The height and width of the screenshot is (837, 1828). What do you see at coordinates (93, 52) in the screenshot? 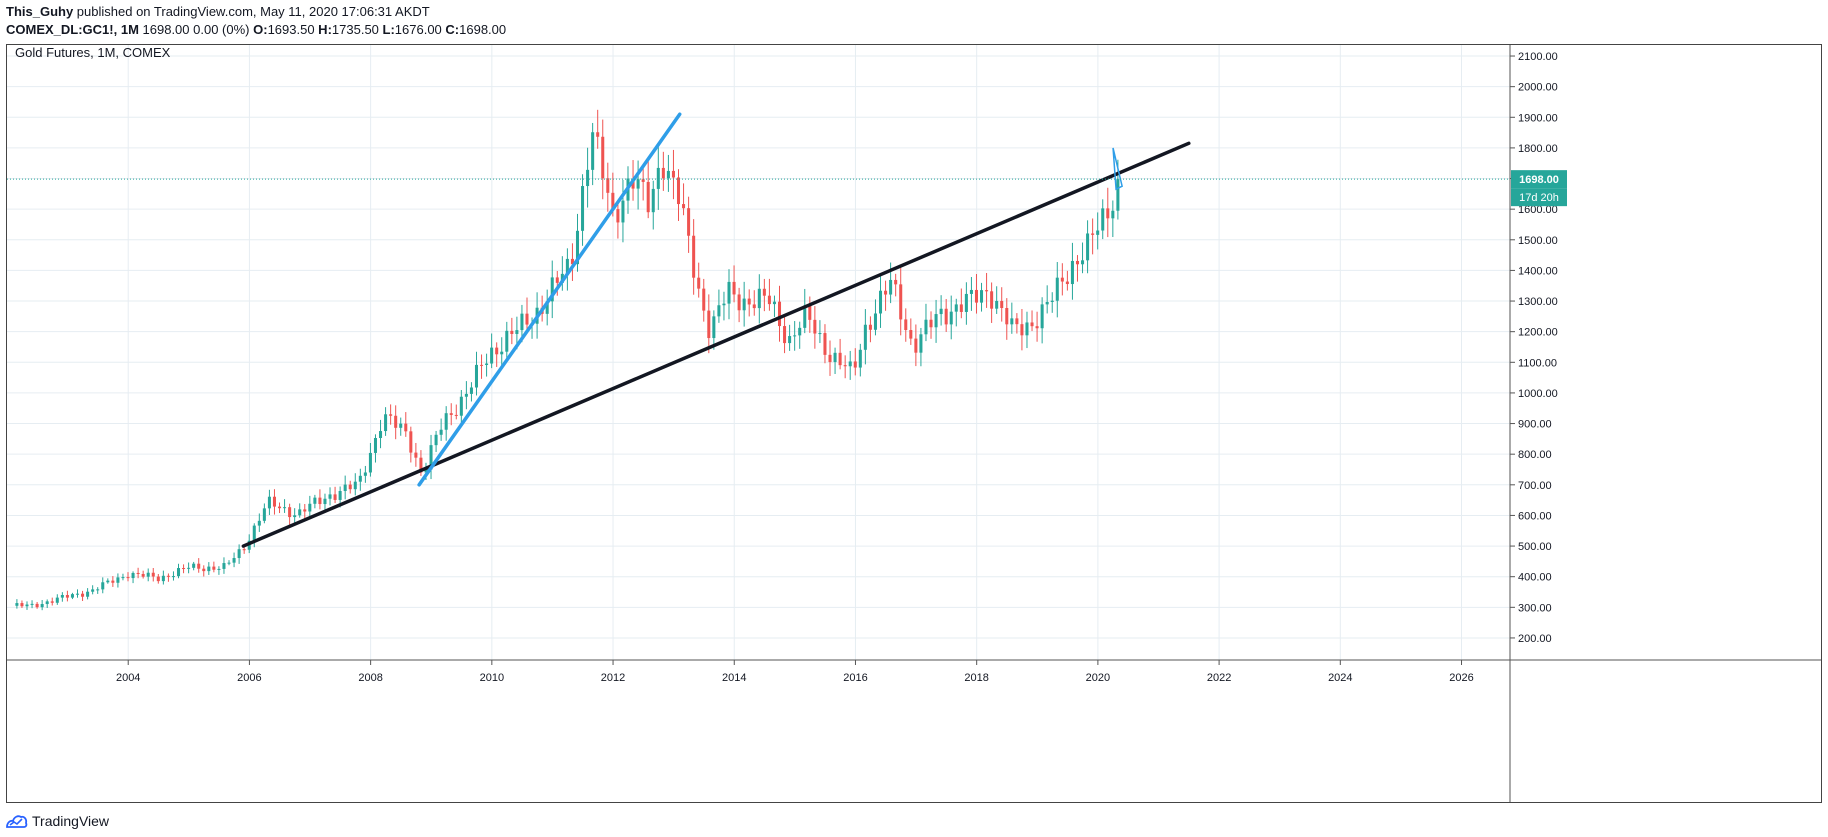
I see `legend-title: Gold Futures, 1M, COMEX` at bounding box center [93, 52].